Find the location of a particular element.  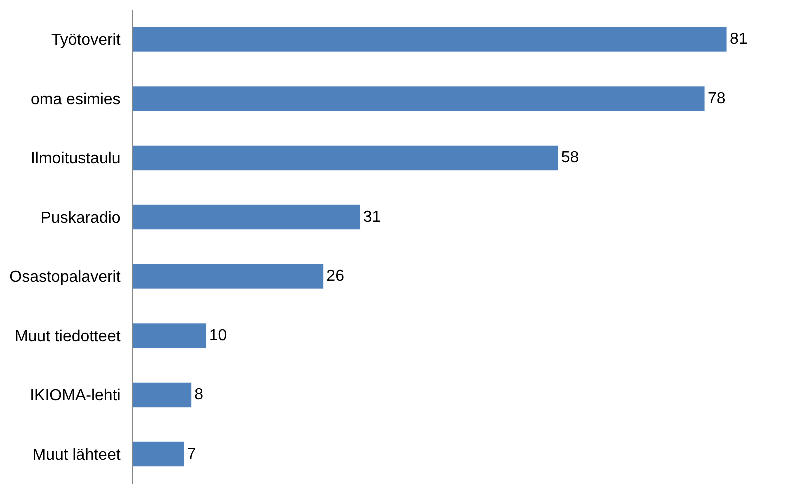

y-tick-label: Puskaradio is located at coordinates (80, 218).